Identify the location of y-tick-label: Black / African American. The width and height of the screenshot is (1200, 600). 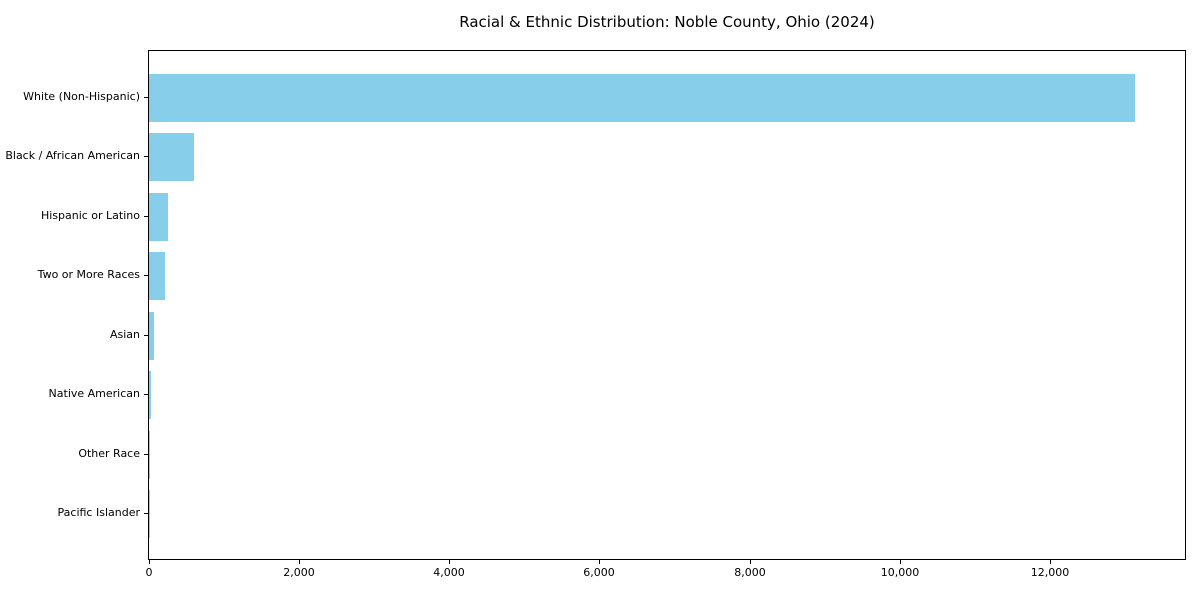
(72, 155).